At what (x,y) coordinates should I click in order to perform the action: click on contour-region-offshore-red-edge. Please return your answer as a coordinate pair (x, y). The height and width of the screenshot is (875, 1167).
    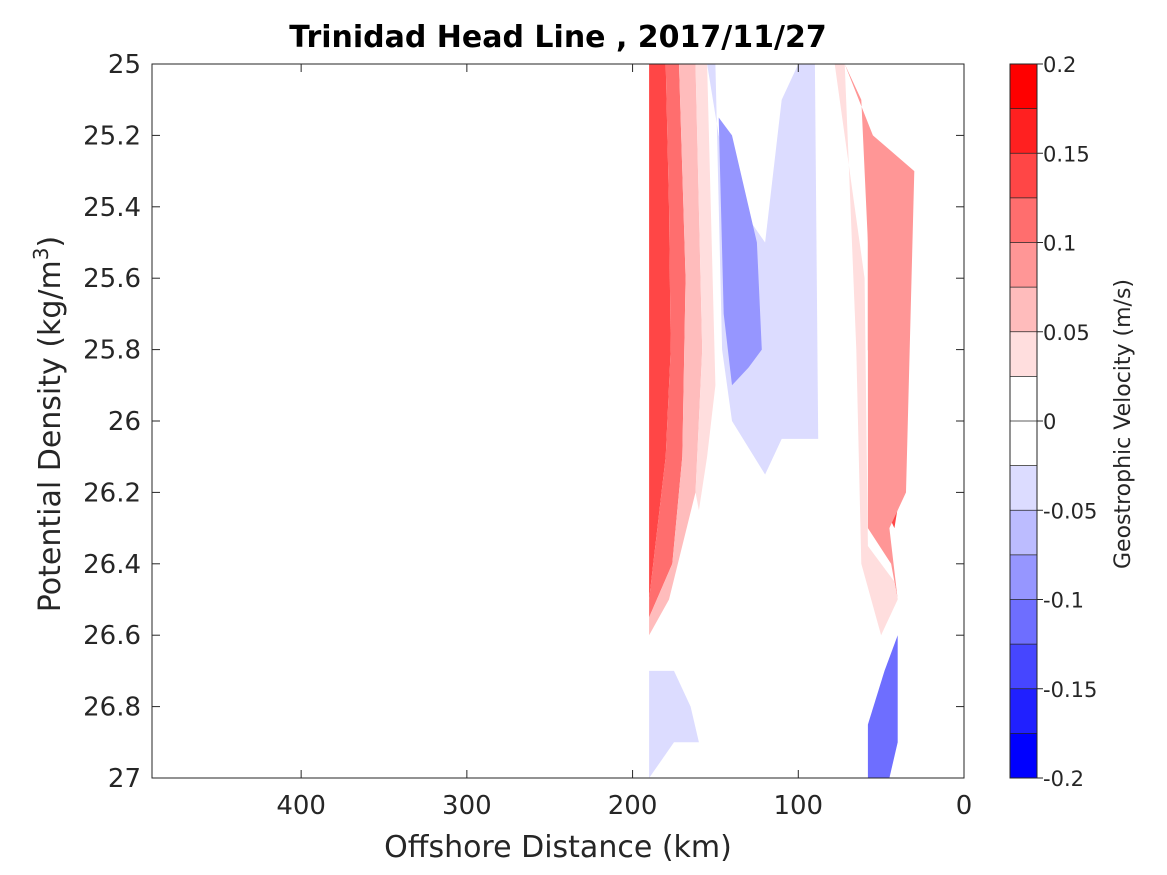
    Looking at the image, I should click on (705, 287).